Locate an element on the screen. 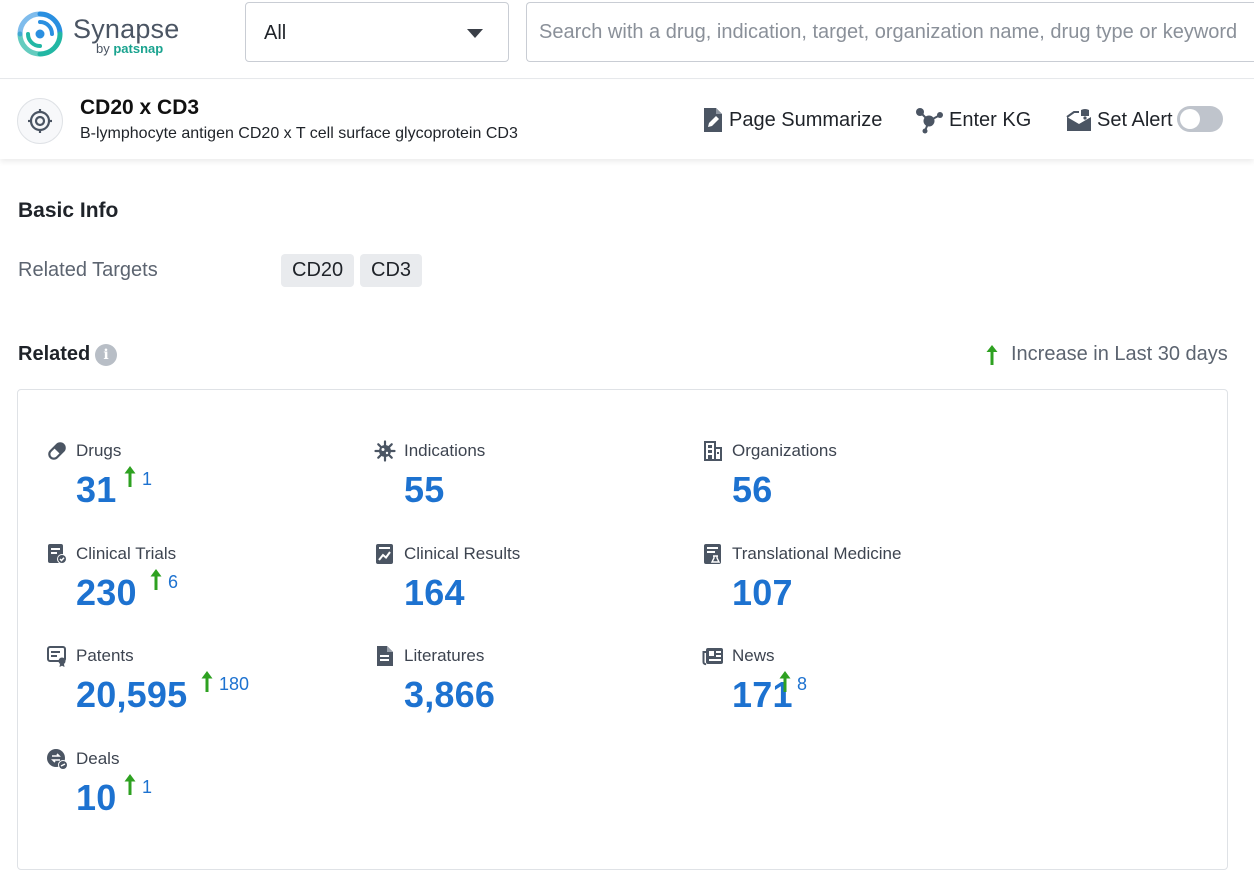  synapse-logo: Synapse by patsnap is located at coordinates (101, 35).